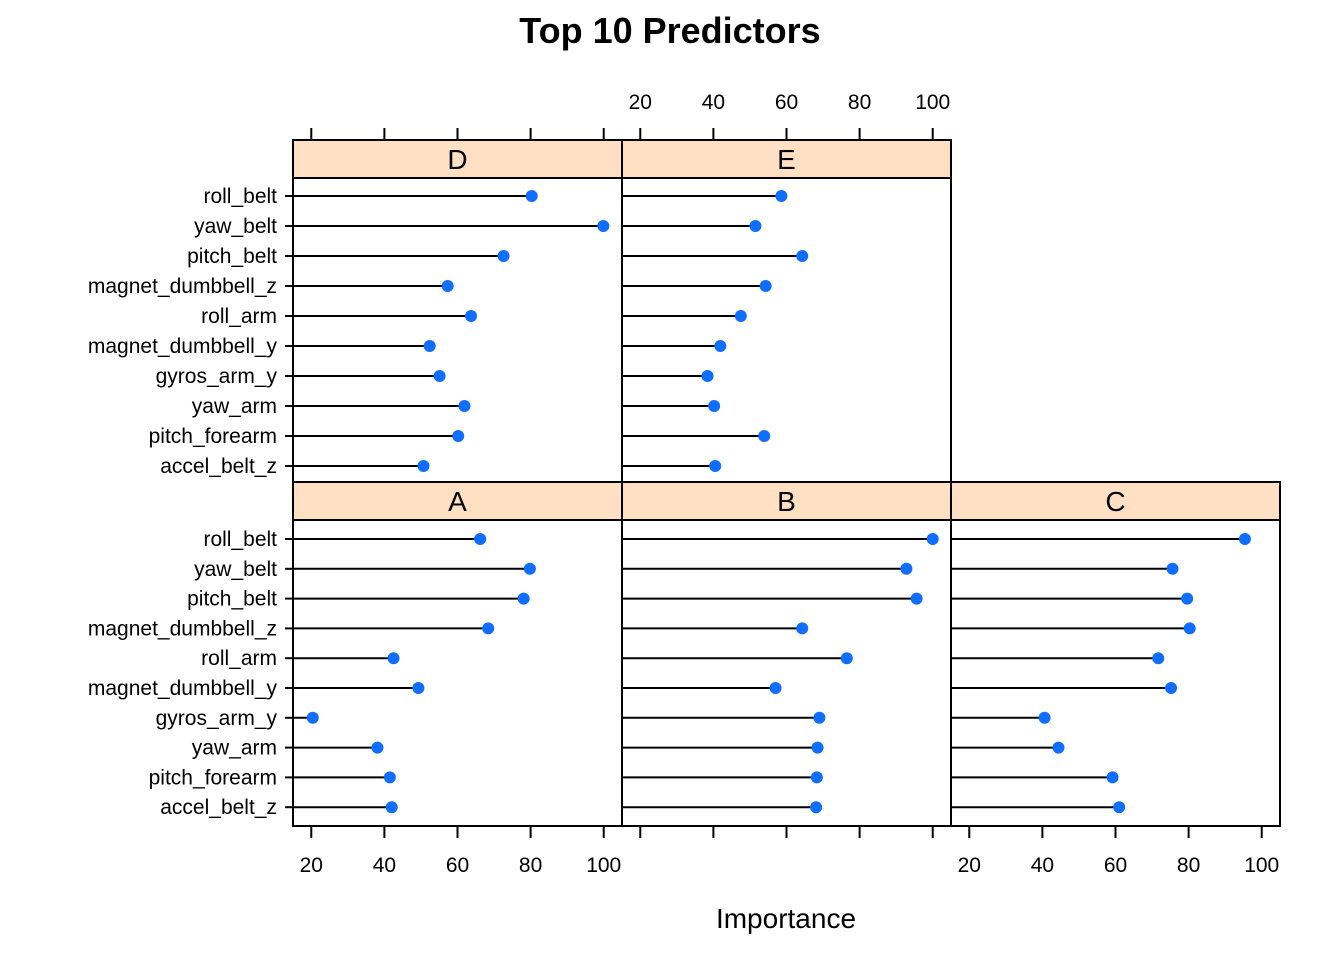 The image size is (1344, 960). I want to click on panel-strip-label: E, so click(786, 159).